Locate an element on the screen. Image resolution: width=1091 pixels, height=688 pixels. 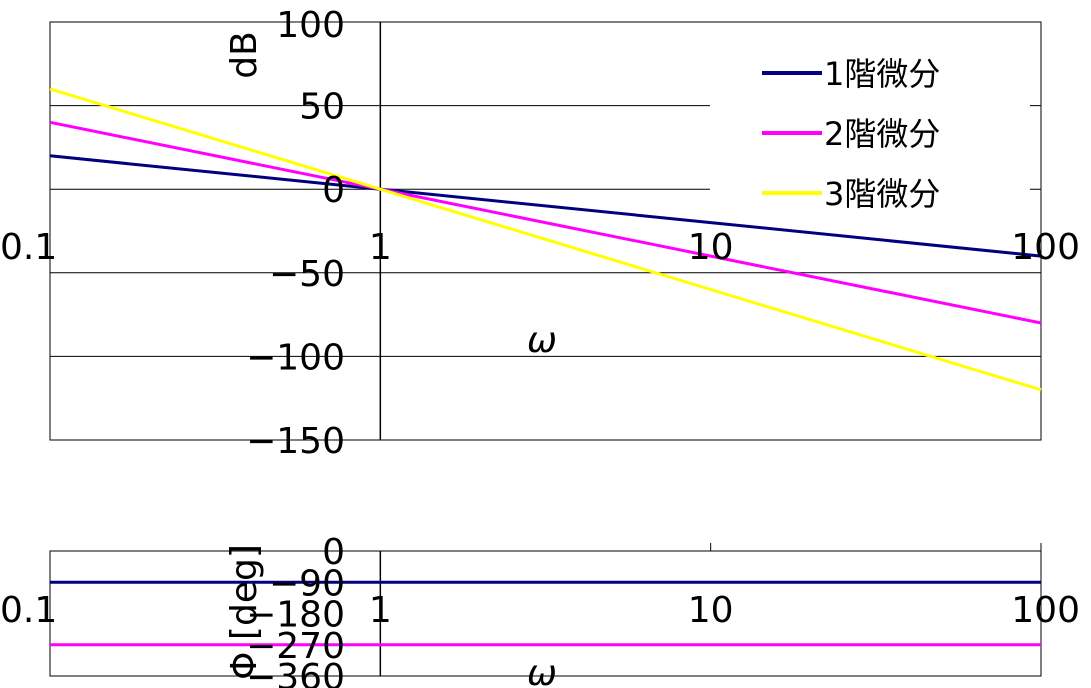
phase-x-tick-label: 1 is located at coordinates (380, 610).